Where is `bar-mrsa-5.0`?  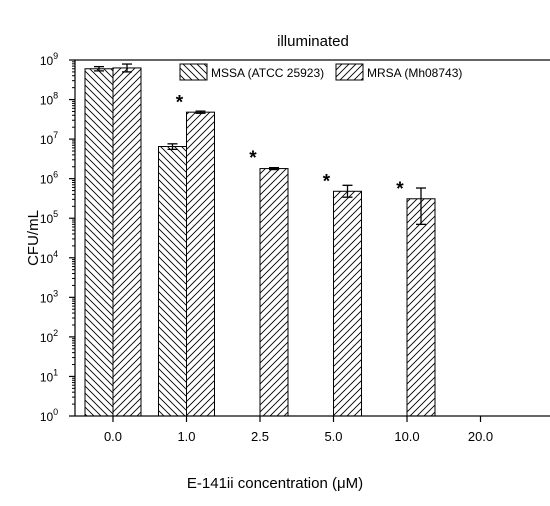
bar-mrsa-5.0 is located at coordinates (347, 303).